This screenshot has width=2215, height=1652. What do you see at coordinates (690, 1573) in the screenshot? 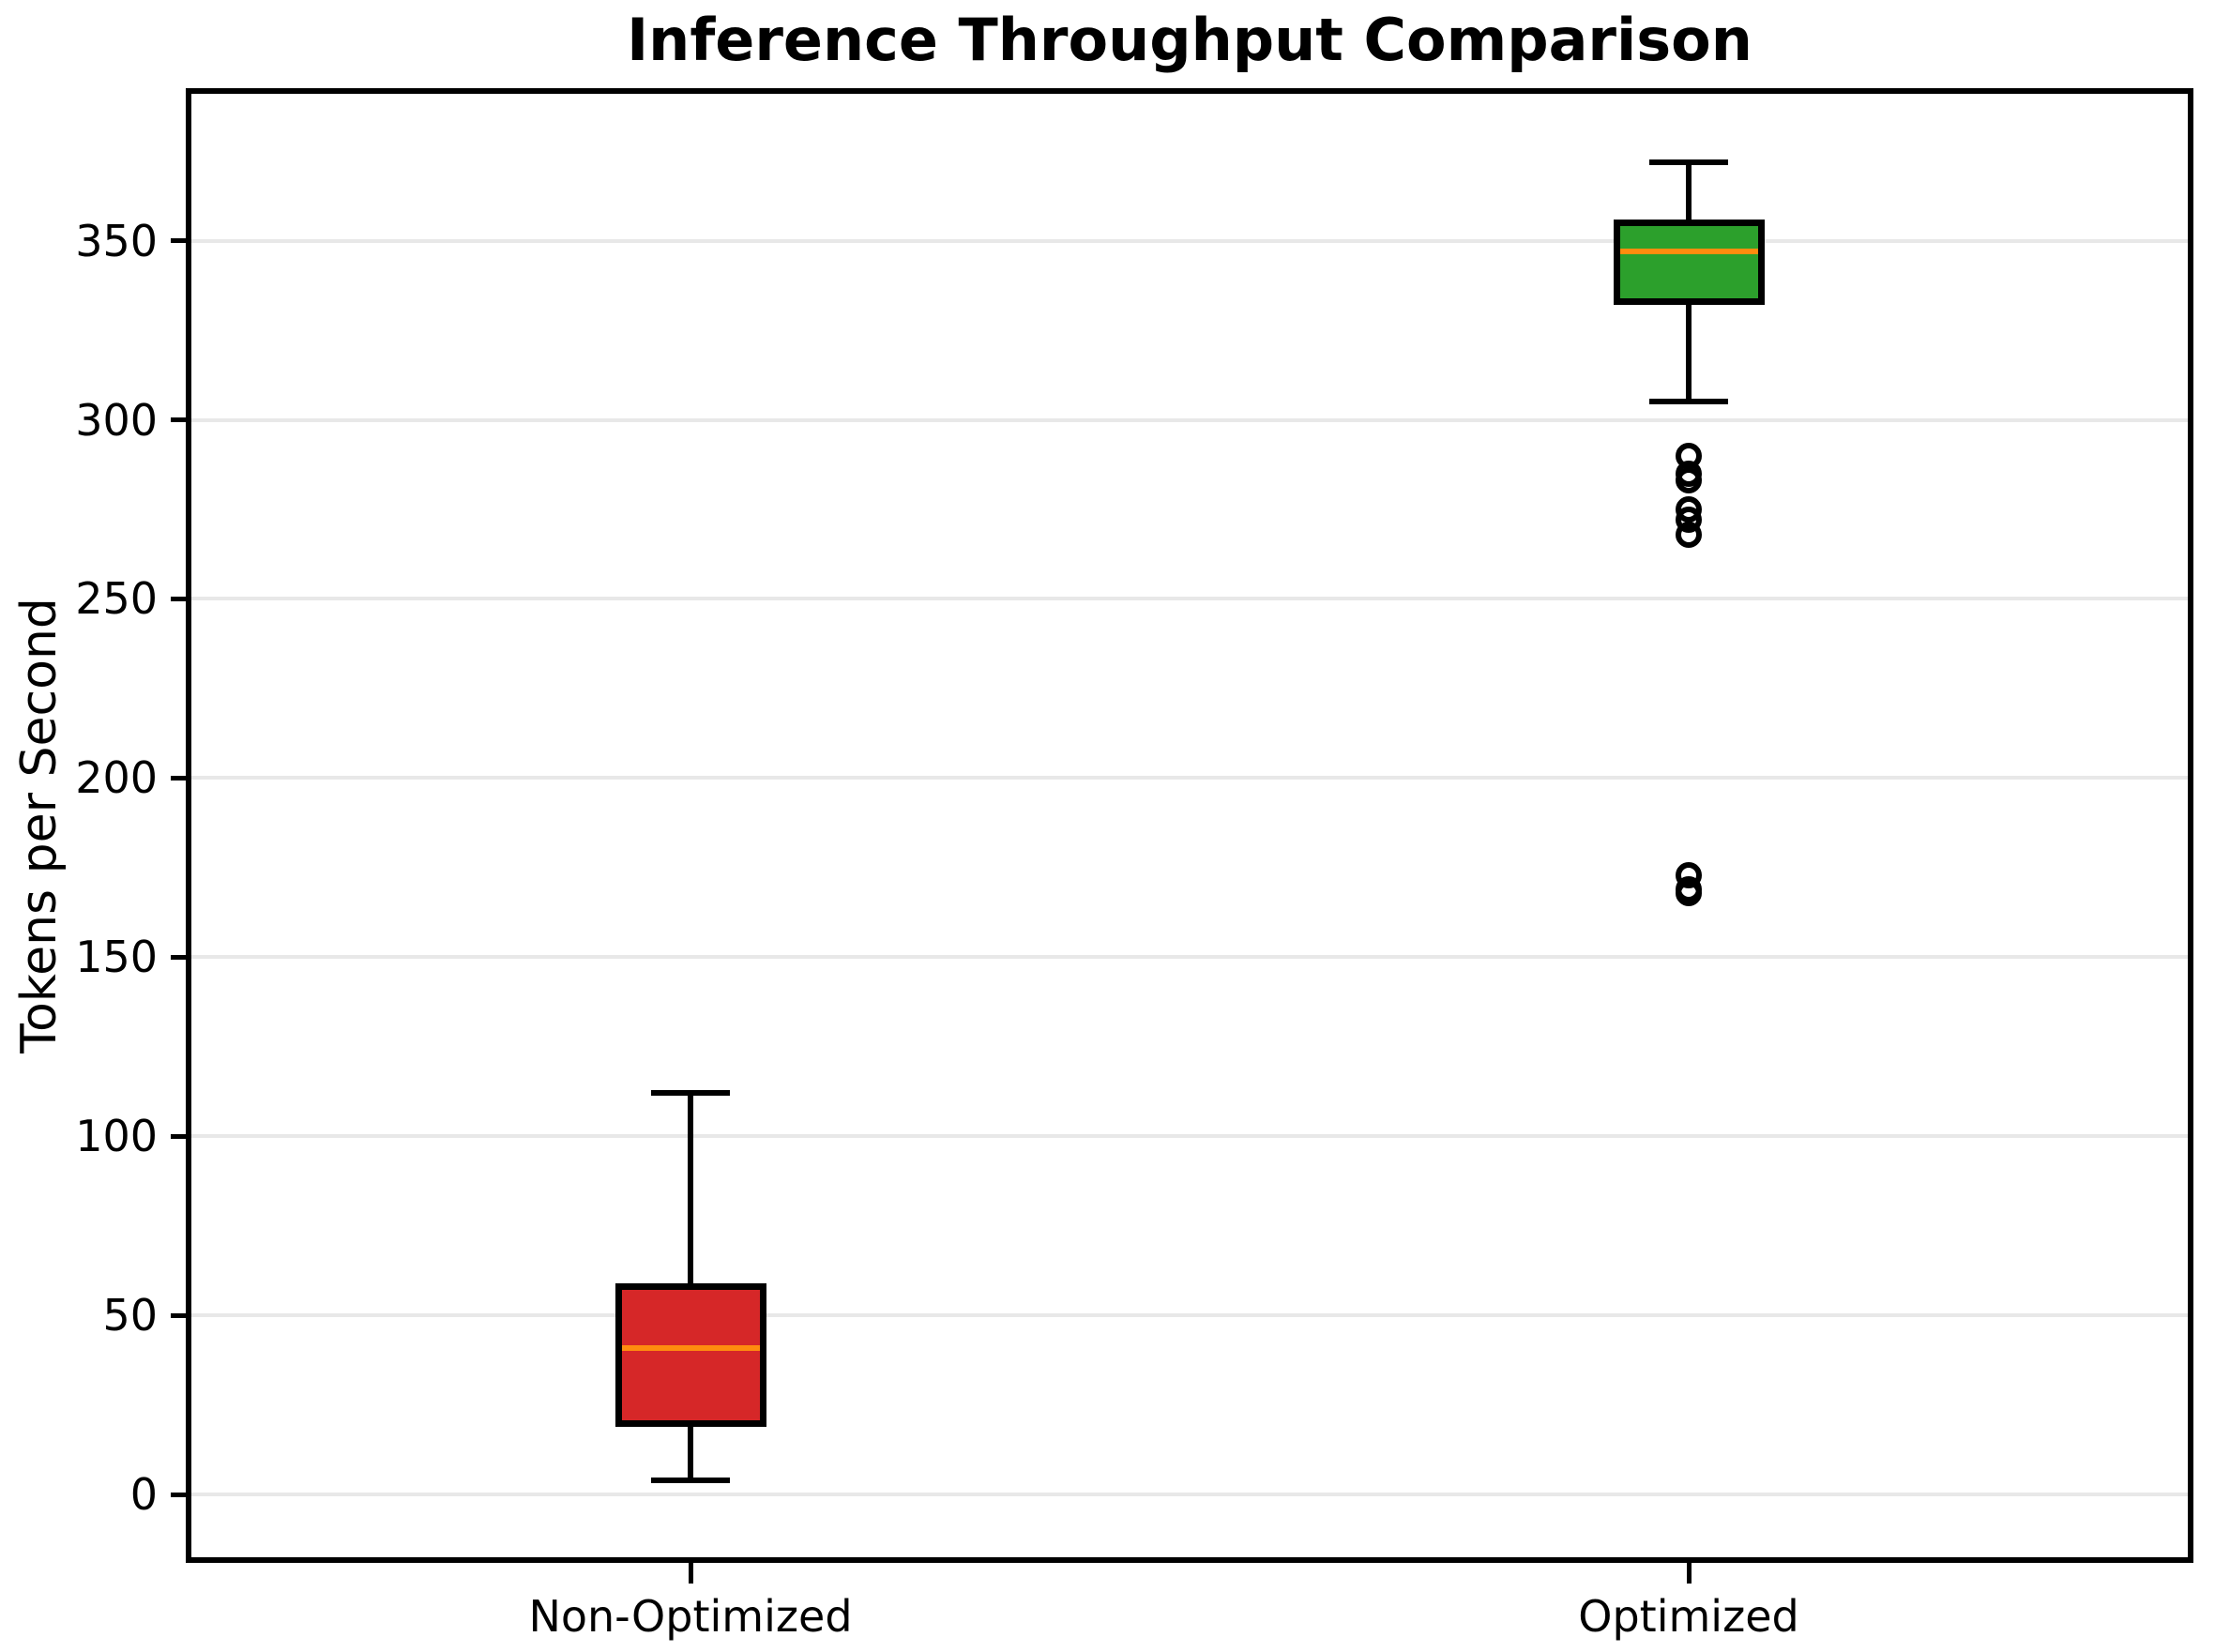
I see `x-tick-non-optimized` at bounding box center [690, 1573].